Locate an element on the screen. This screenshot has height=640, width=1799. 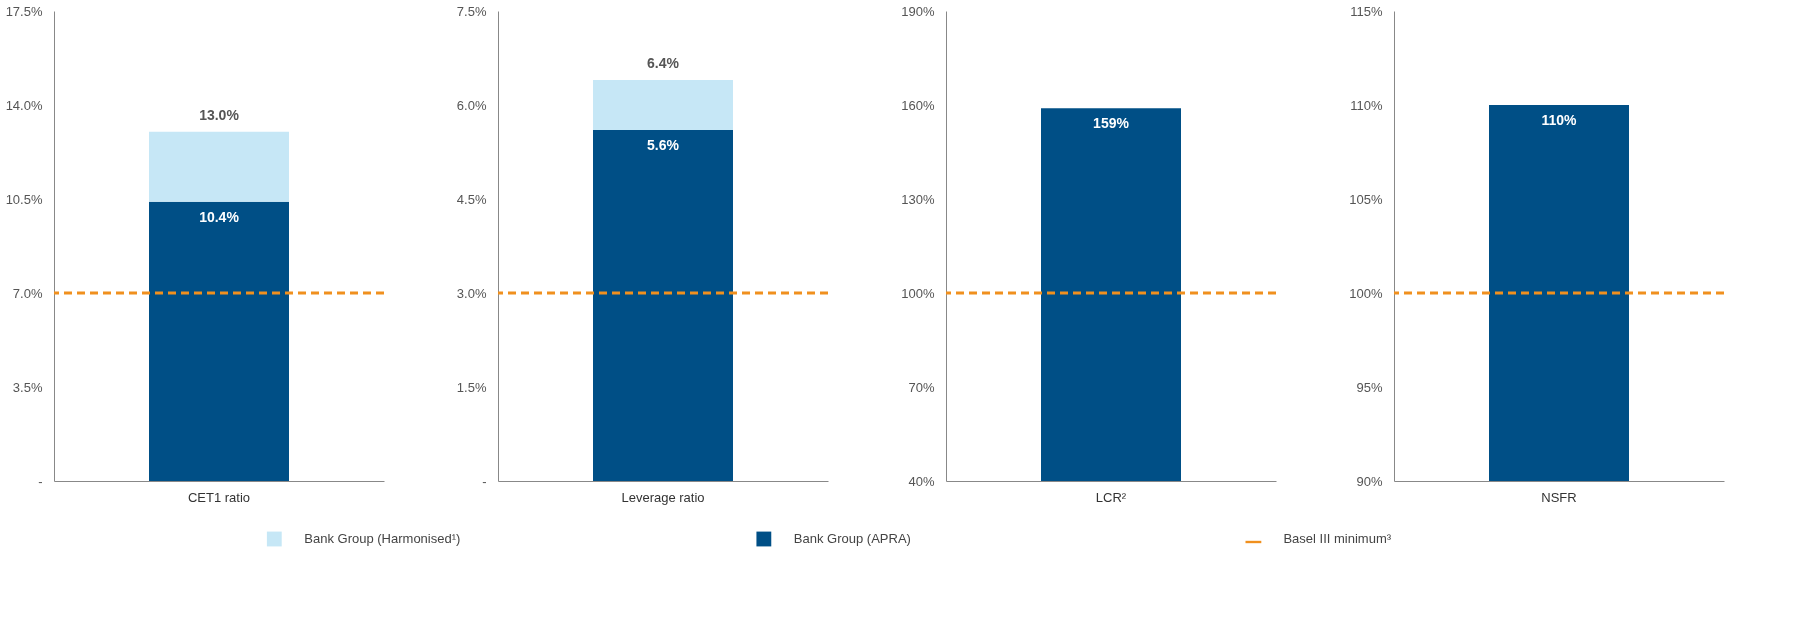
y-tick-label: 17.5% is located at coordinates (24, 11).